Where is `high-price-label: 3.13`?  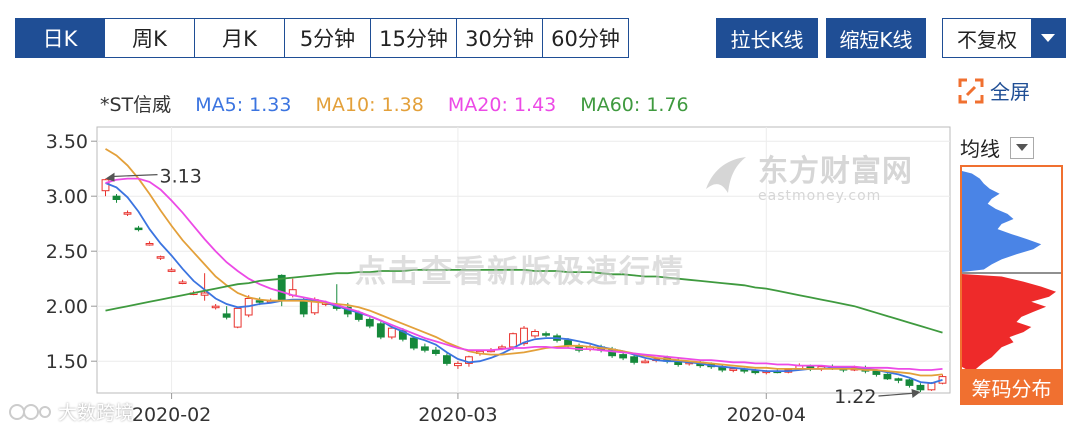
high-price-label: 3.13 is located at coordinates (181, 177).